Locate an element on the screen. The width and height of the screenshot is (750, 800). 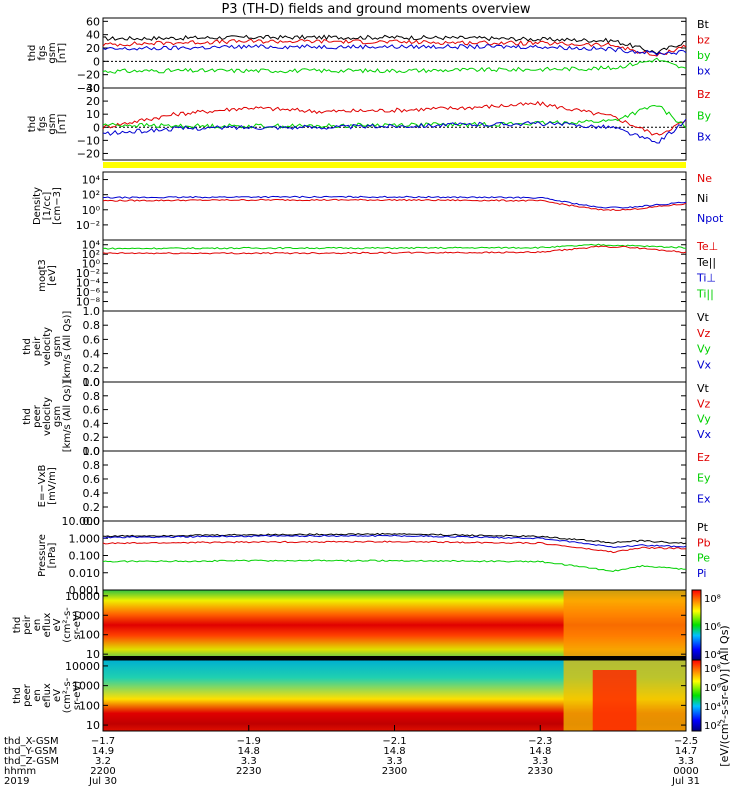
series-line-Pb is located at coordinates (394, 547).